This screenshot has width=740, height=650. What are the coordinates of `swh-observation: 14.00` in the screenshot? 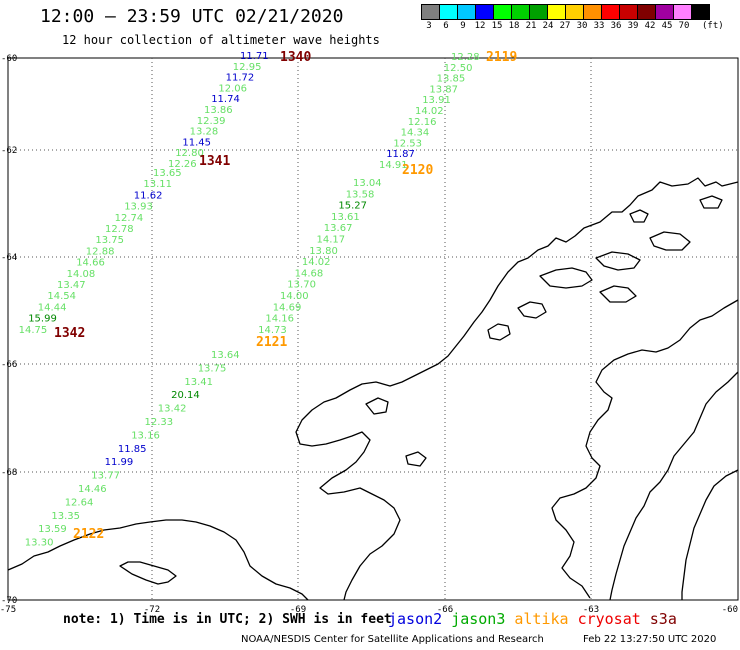 It's located at (294, 296).